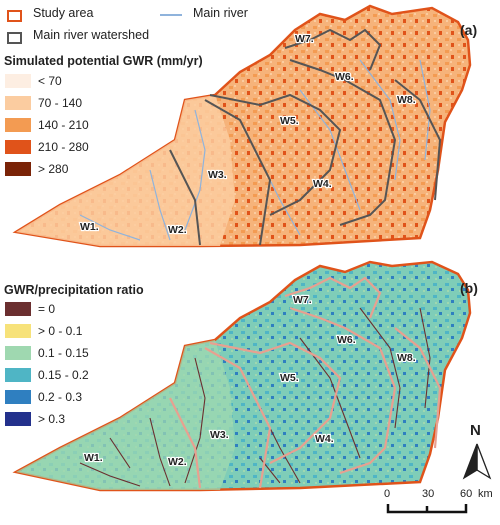 The image size is (500, 525). What do you see at coordinates (91, 35) in the screenshot?
I see `watershed-label: Main river watershed` at bounding box center [91, 35].